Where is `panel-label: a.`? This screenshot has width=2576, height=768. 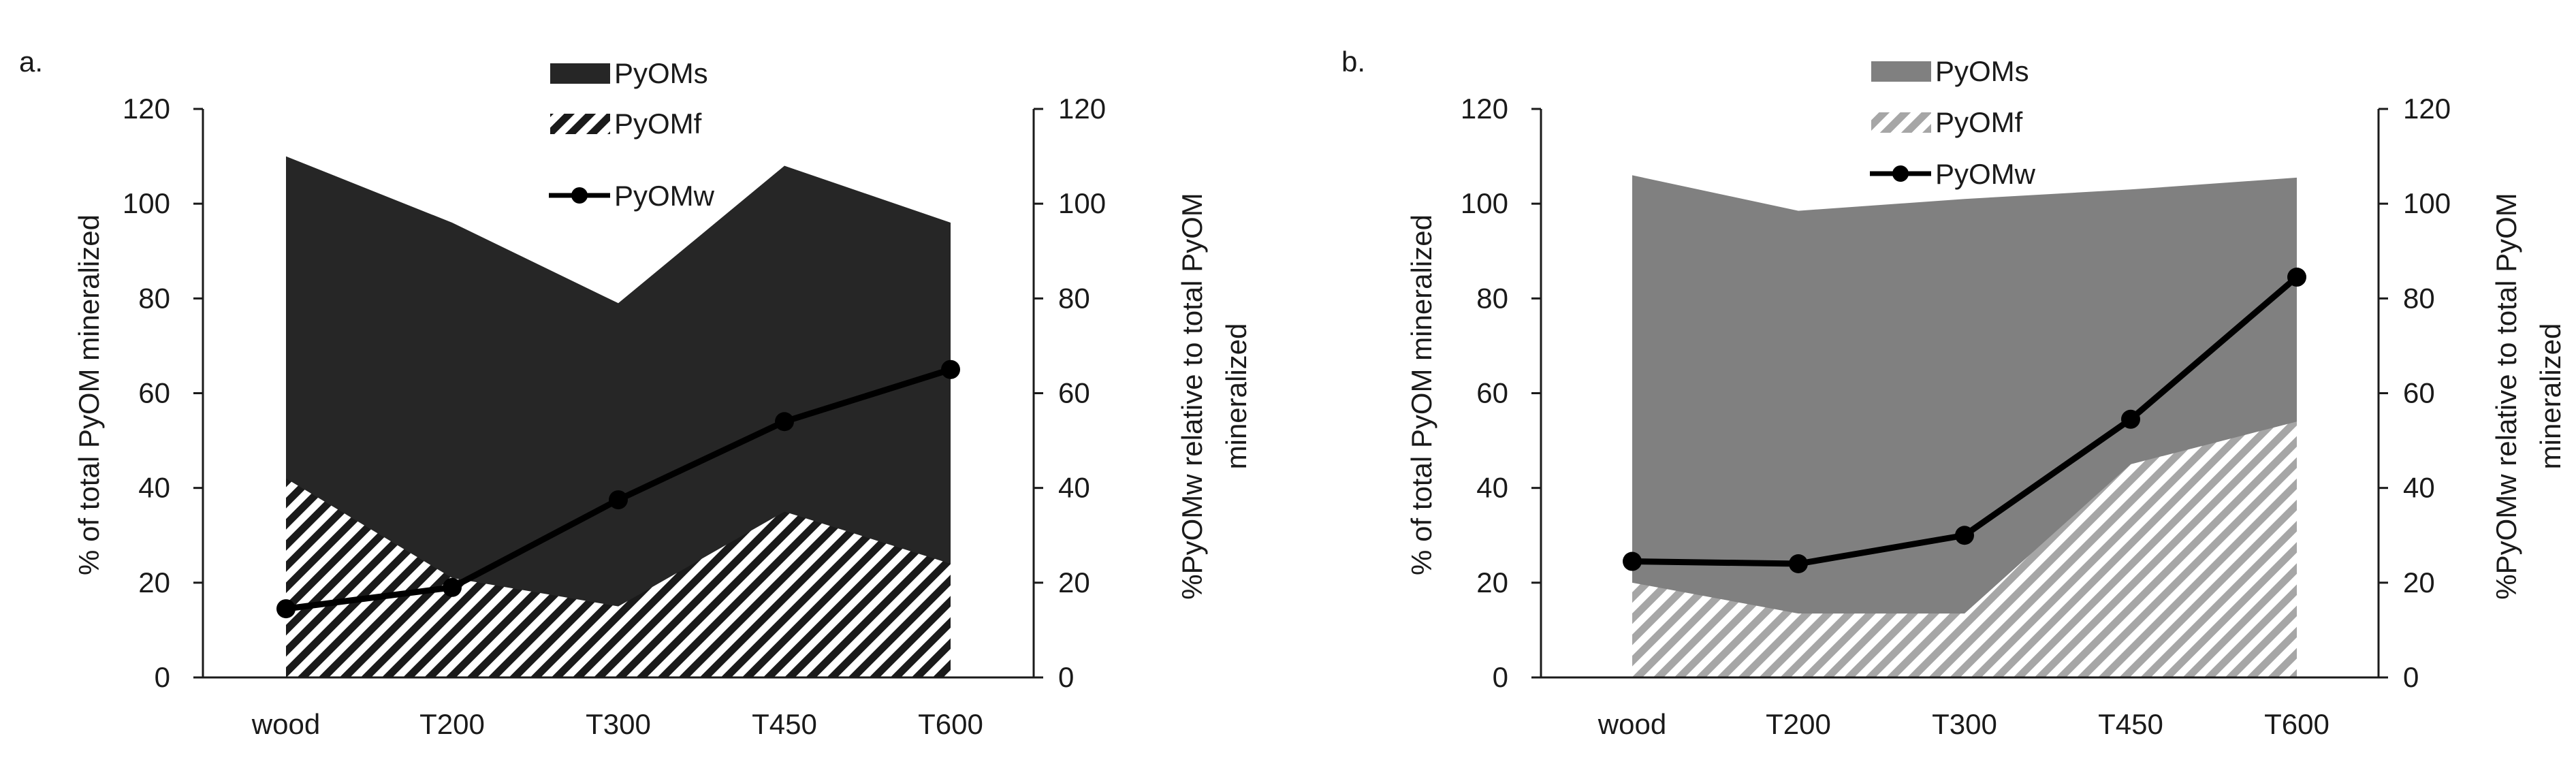
panel-label: a. is located at coordinates (31, 62).